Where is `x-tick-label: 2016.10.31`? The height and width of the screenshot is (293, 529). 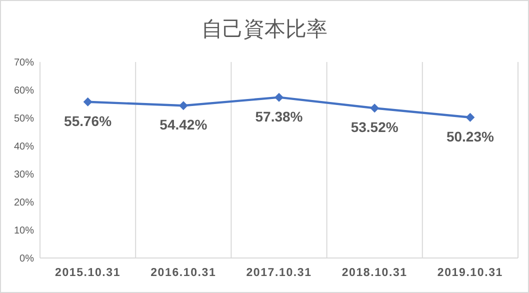 x-tick-label: 2016.10.31 is located at coordinates (183, 273).